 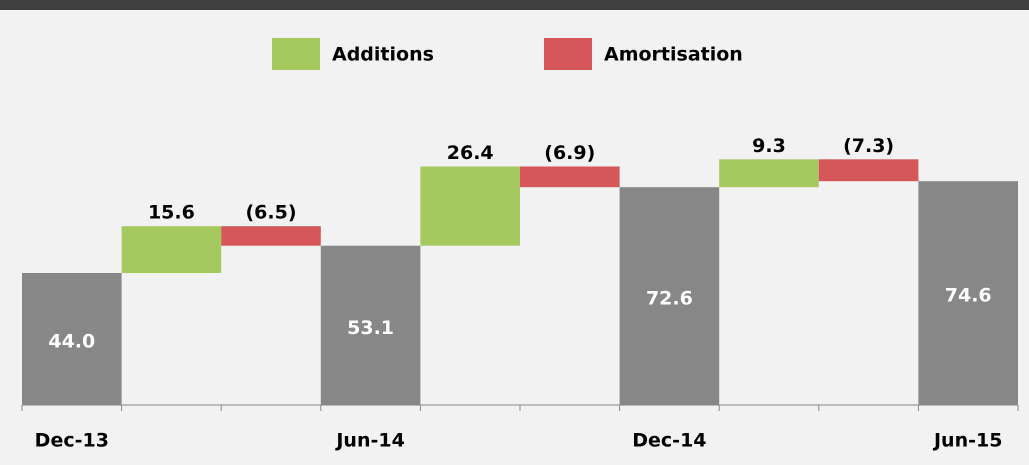 I want to click on x-tick-label: Jun-15, so click(x=967, y=441).